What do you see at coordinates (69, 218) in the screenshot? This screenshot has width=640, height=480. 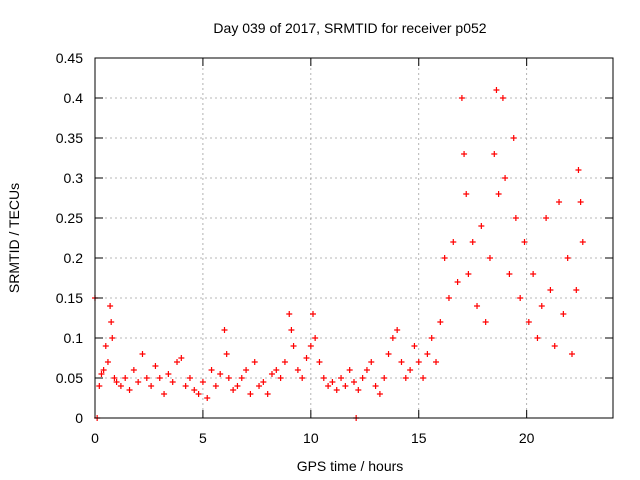 I see `y-tick-label: 0.25` at bounding box center [69, 218].